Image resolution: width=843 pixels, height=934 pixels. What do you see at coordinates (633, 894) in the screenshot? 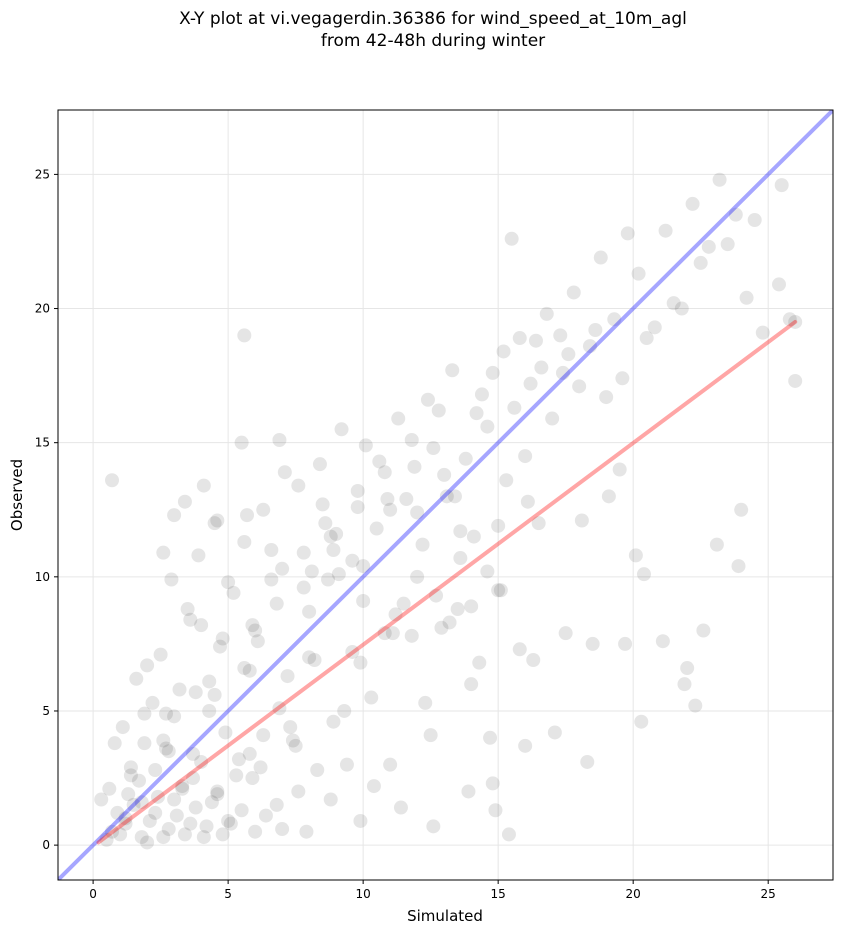
I see `x-tick-label: 20` at bounding box center [633, 894].